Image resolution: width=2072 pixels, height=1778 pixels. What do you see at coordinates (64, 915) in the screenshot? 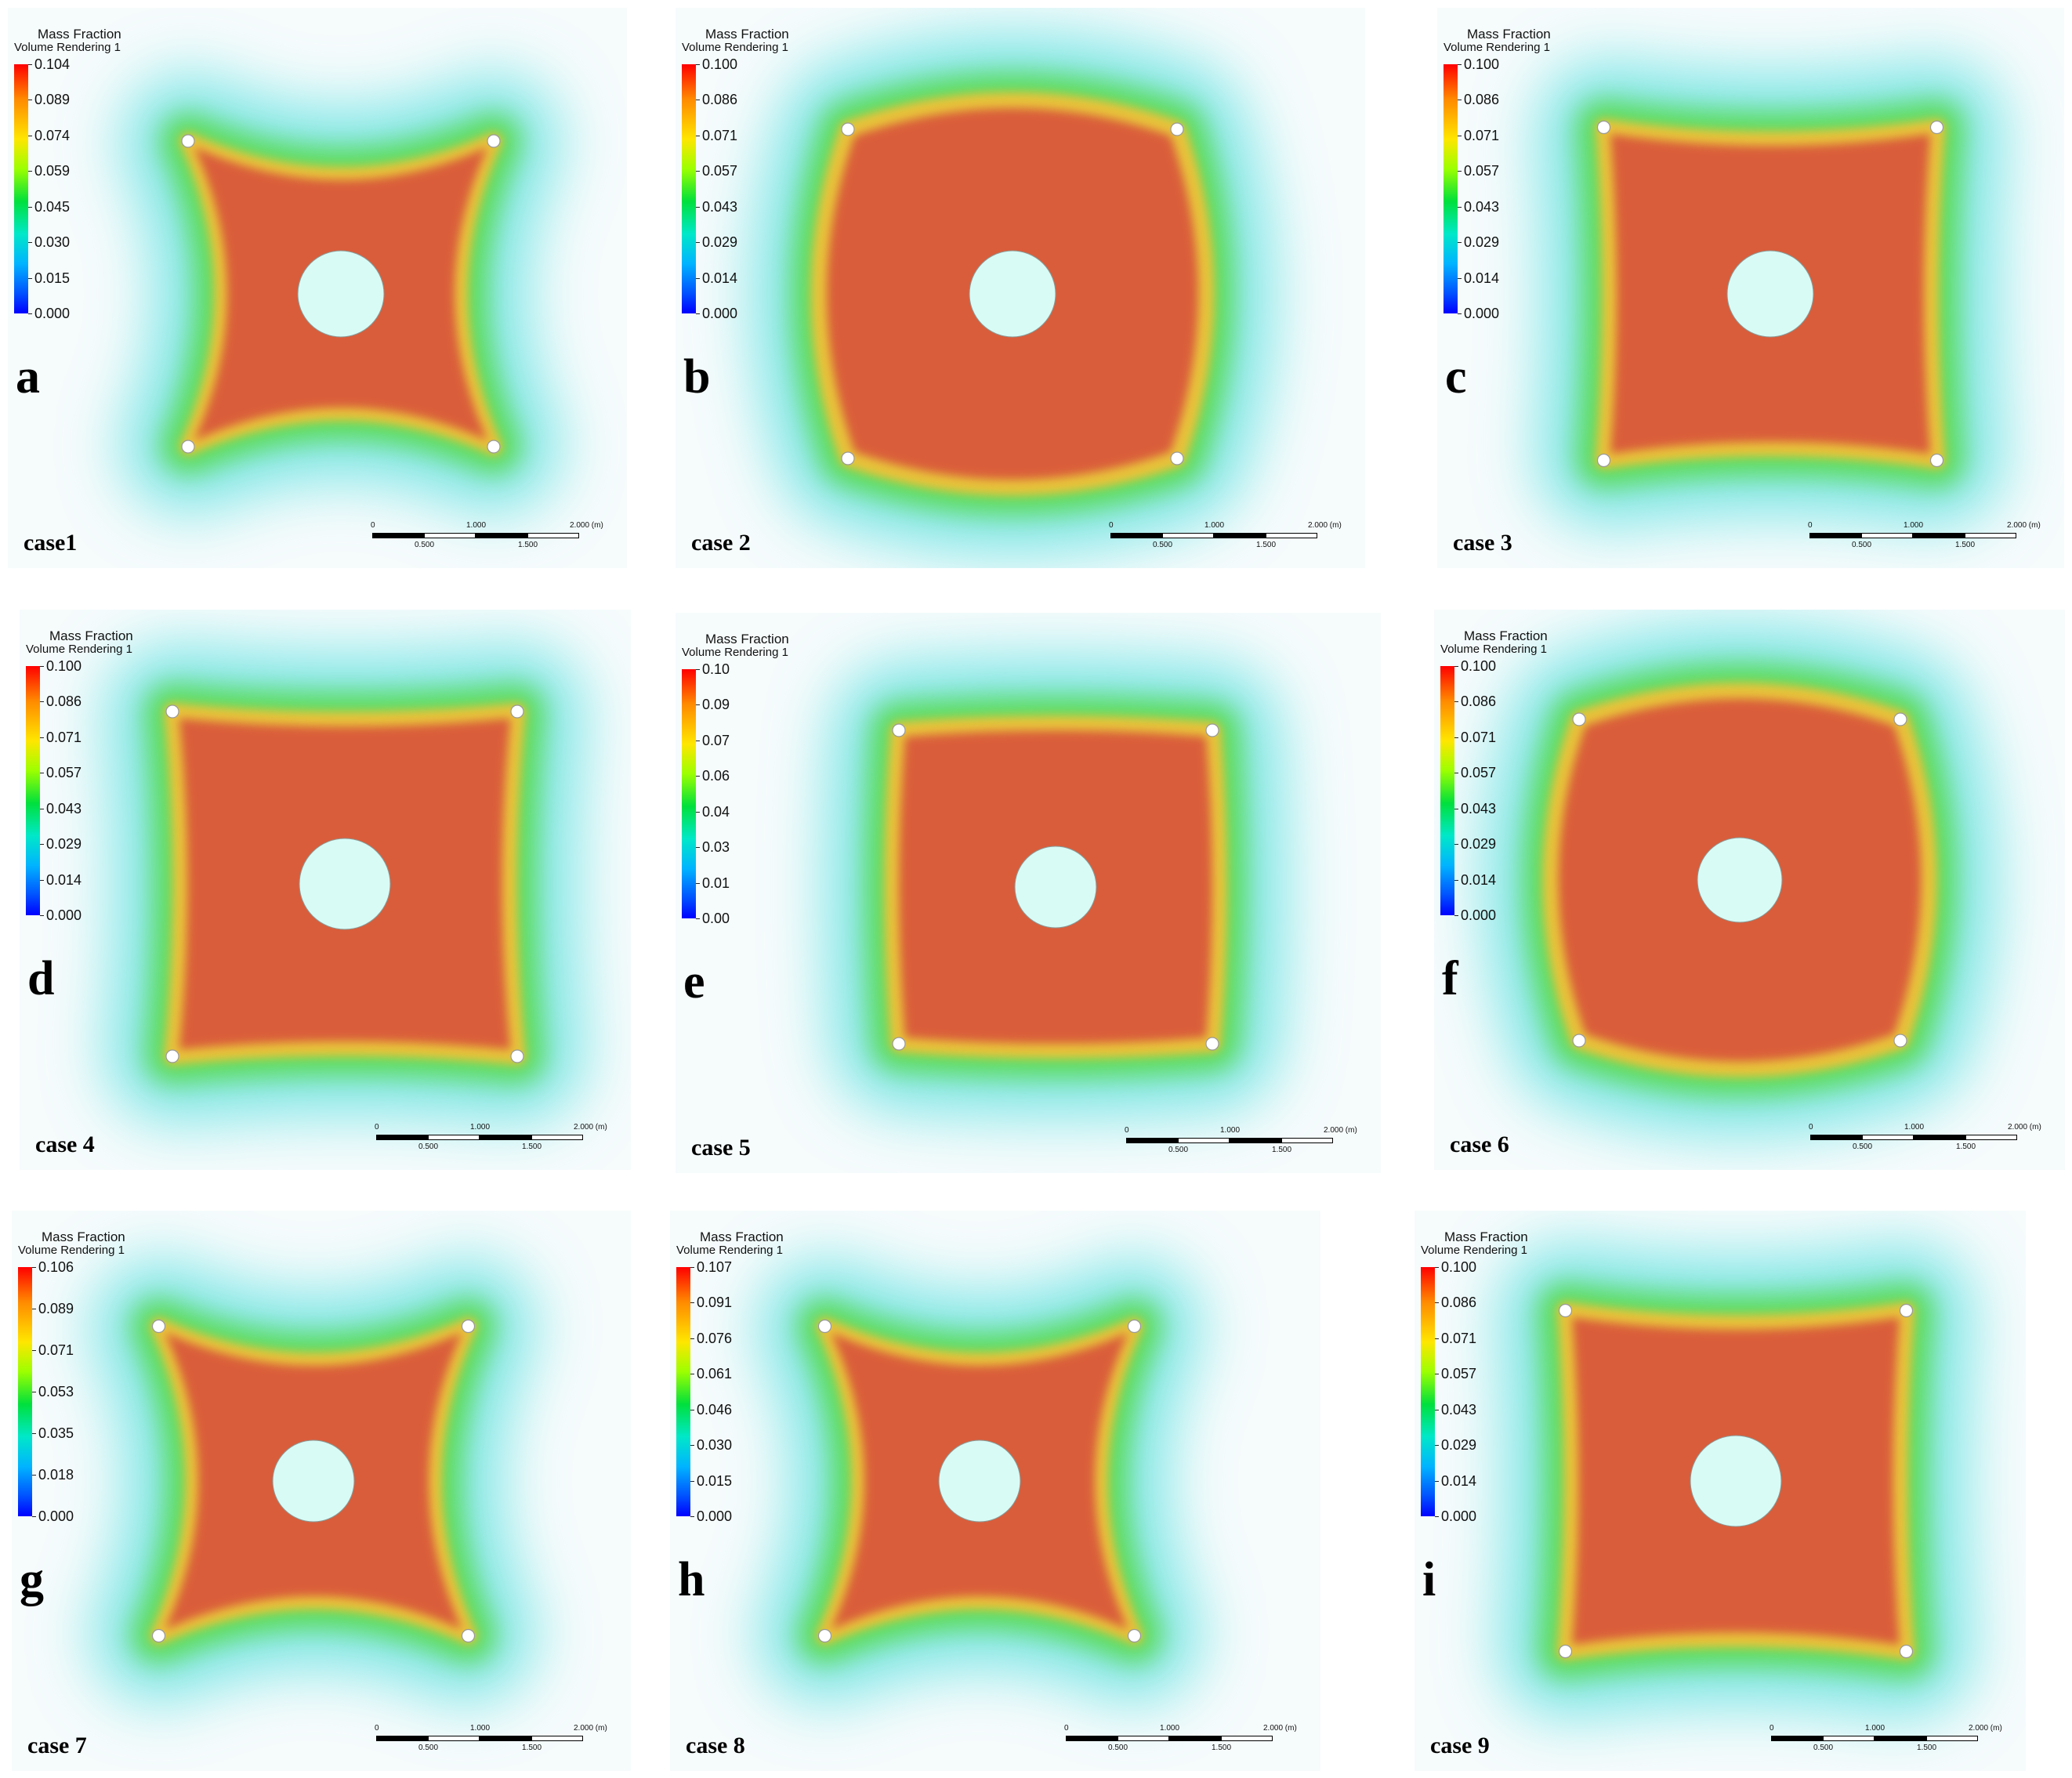
I see `colorbar-tick-label: 0.000` at bounding box center [64, 915].